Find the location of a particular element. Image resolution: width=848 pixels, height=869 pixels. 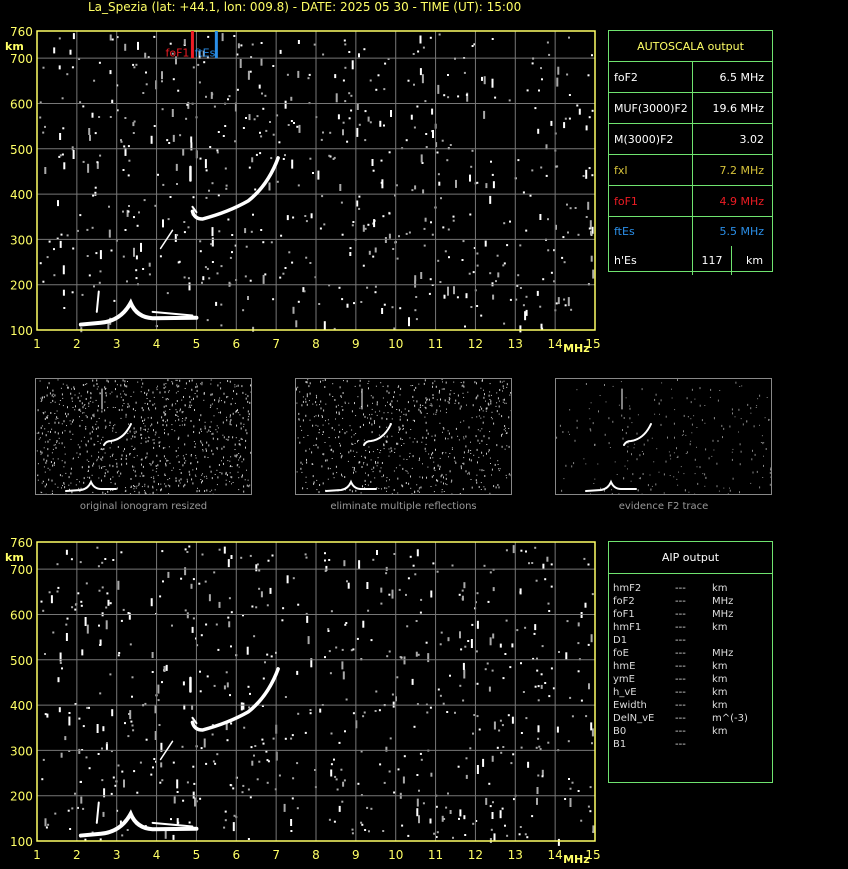

aip-row: DelN_vE --- m^(-3) is located at coordinates (680, 718).